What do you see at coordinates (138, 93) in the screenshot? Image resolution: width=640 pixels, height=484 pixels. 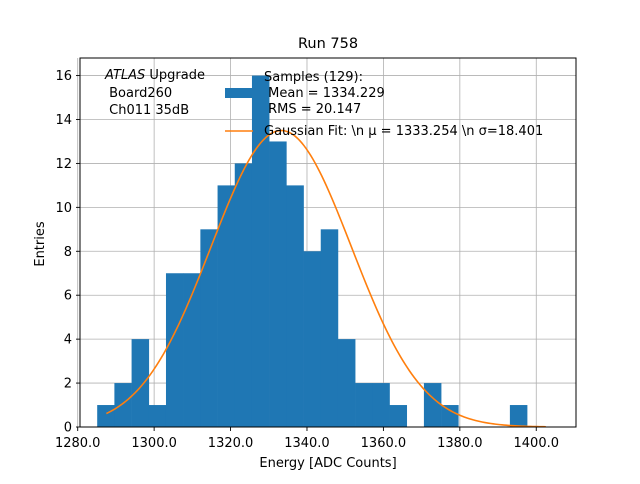 I see `annotation-line-2: Board260` at bounding box center [138, 93].